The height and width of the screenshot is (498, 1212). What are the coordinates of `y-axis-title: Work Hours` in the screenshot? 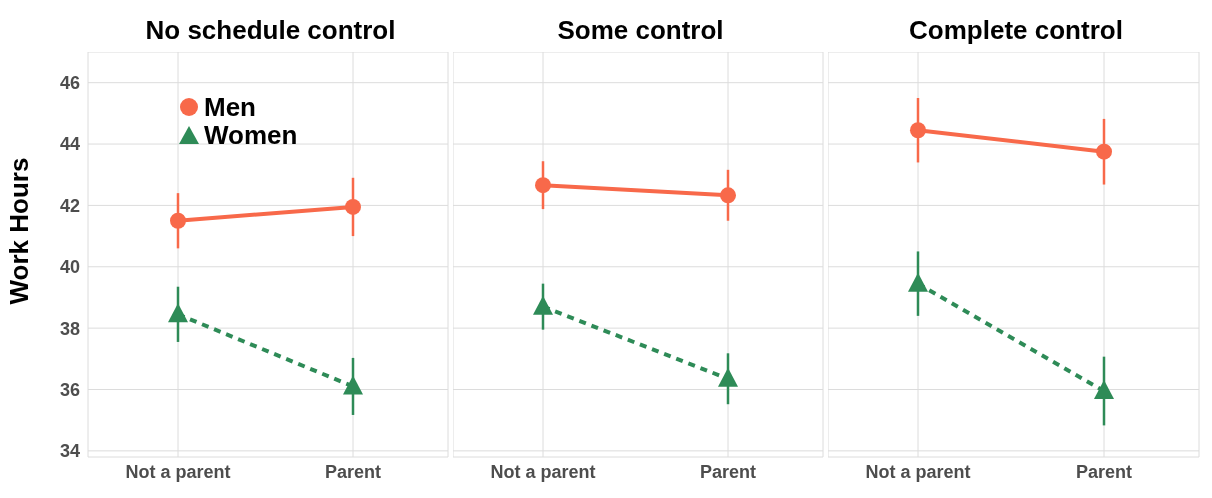 It's located at (19, 231).